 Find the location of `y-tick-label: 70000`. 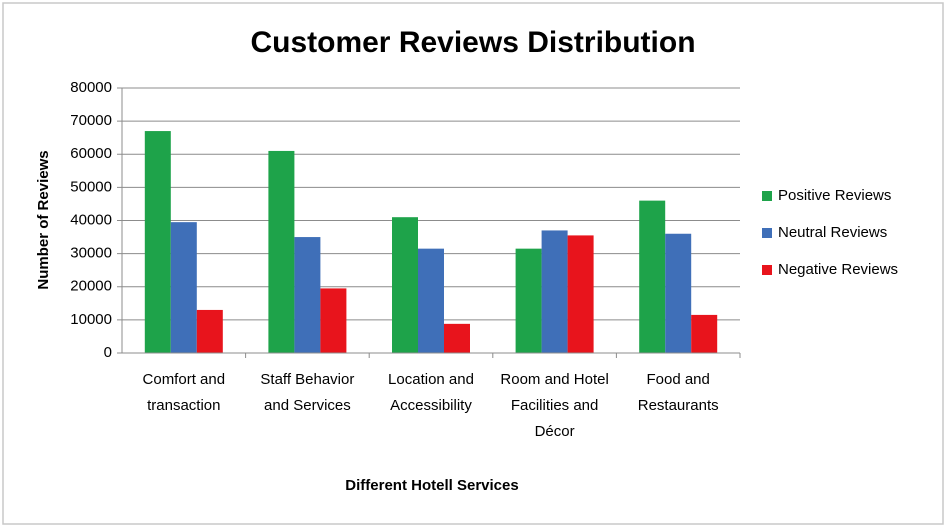

y-tick-label: 70000 is located at coordinates (91, 120).